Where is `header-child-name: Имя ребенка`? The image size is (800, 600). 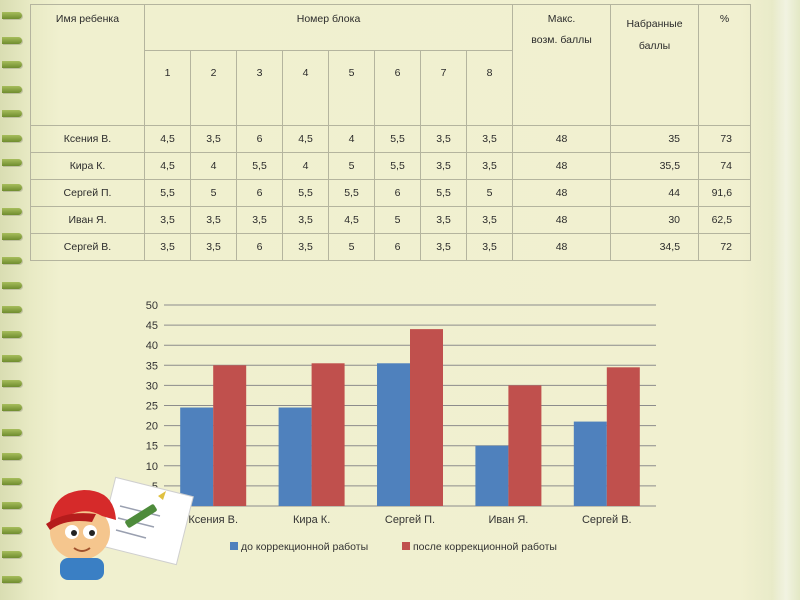
header-child-name: Имя ребенка is located at coordinates (87, 65).